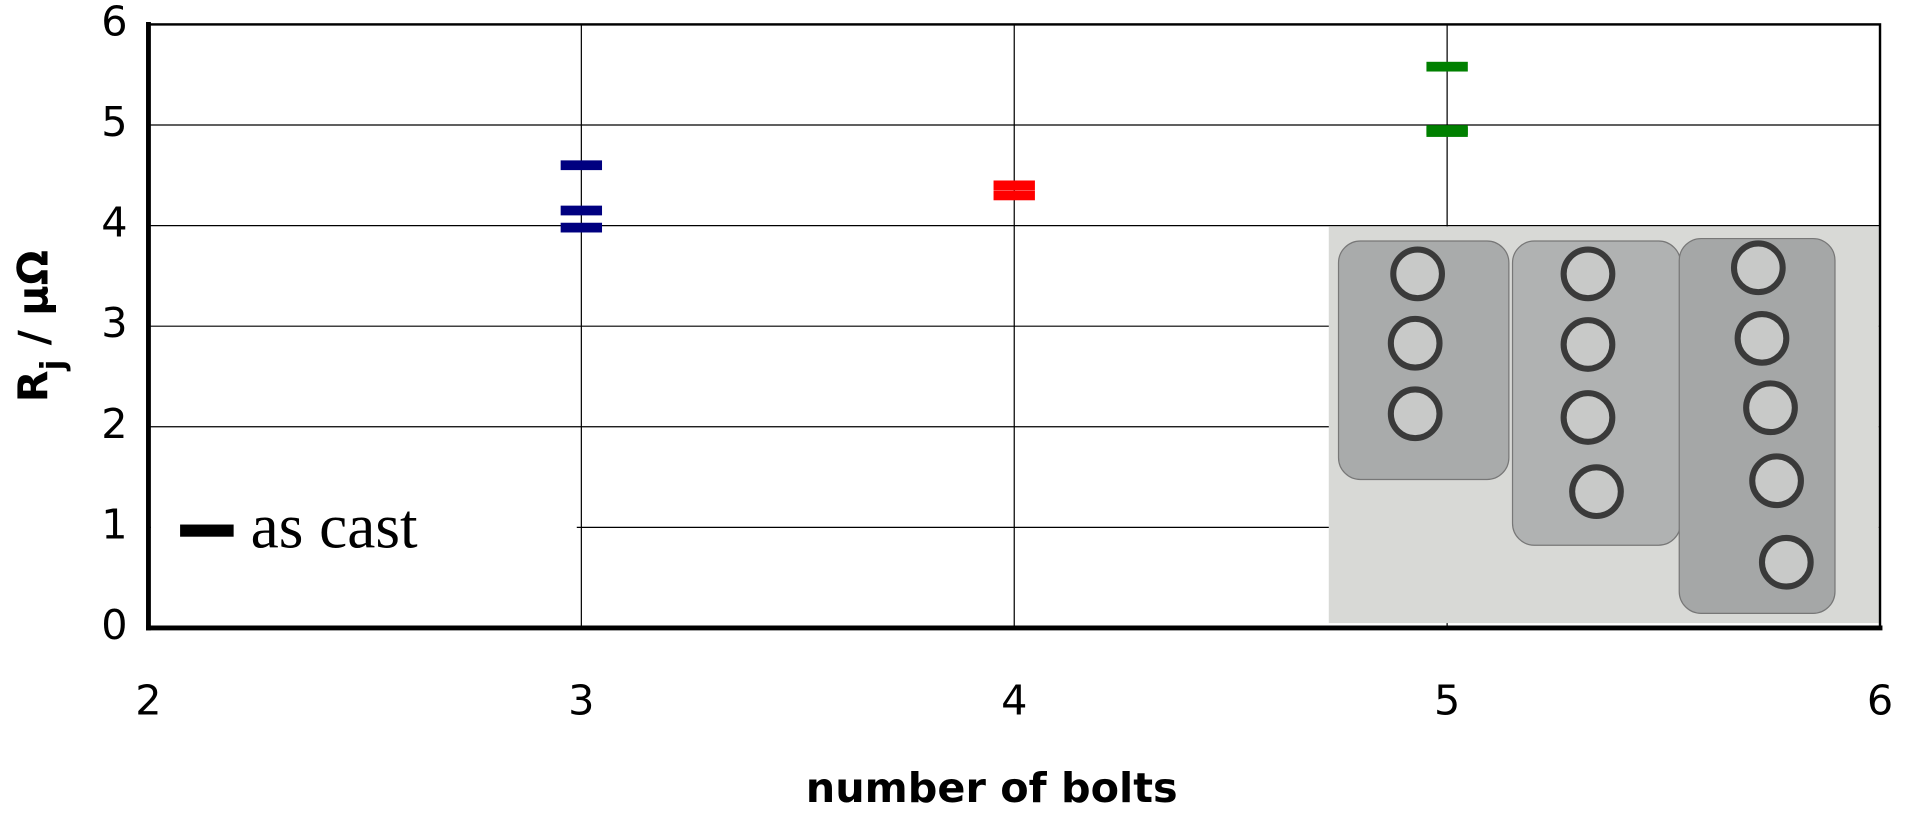 The height and width of the screenshot is (813, 1908). I want to click on legend-label: as cast, so click(334, 527).